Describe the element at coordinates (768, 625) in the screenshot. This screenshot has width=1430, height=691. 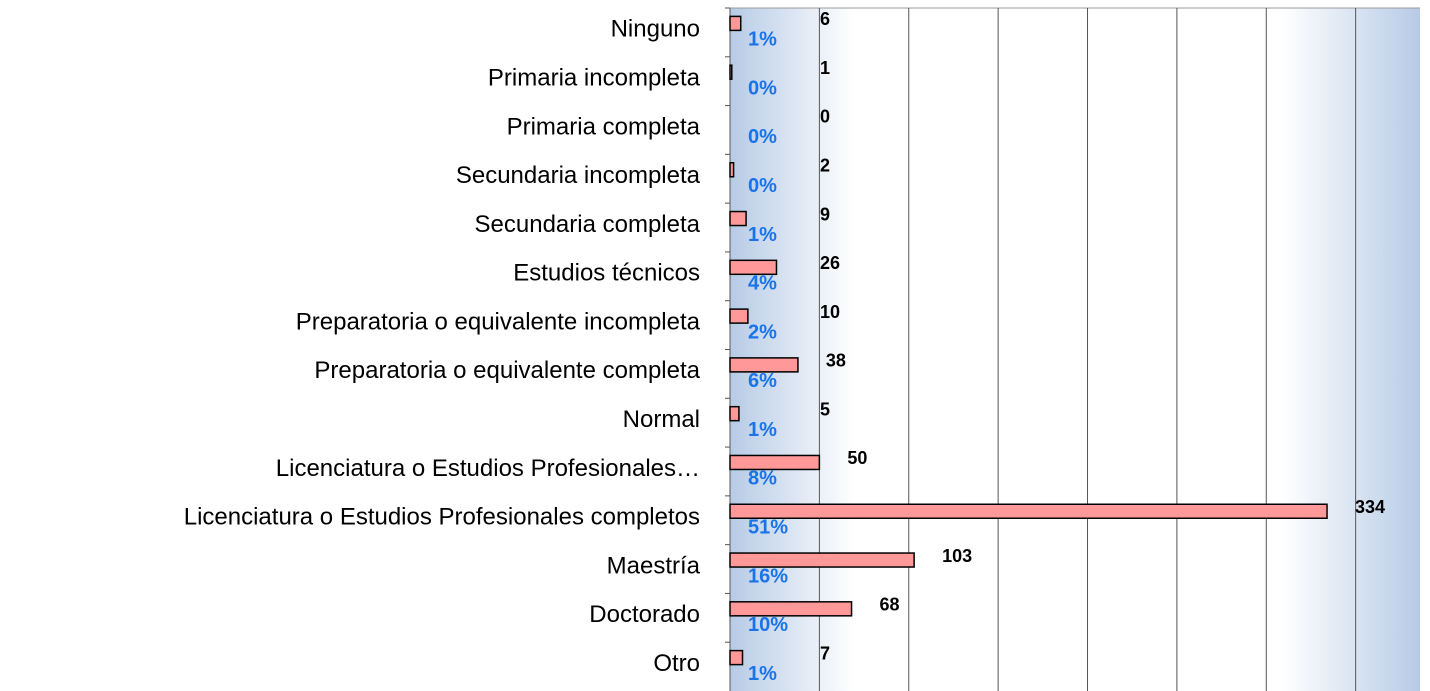
I see `percent-label: 10%` at that location.